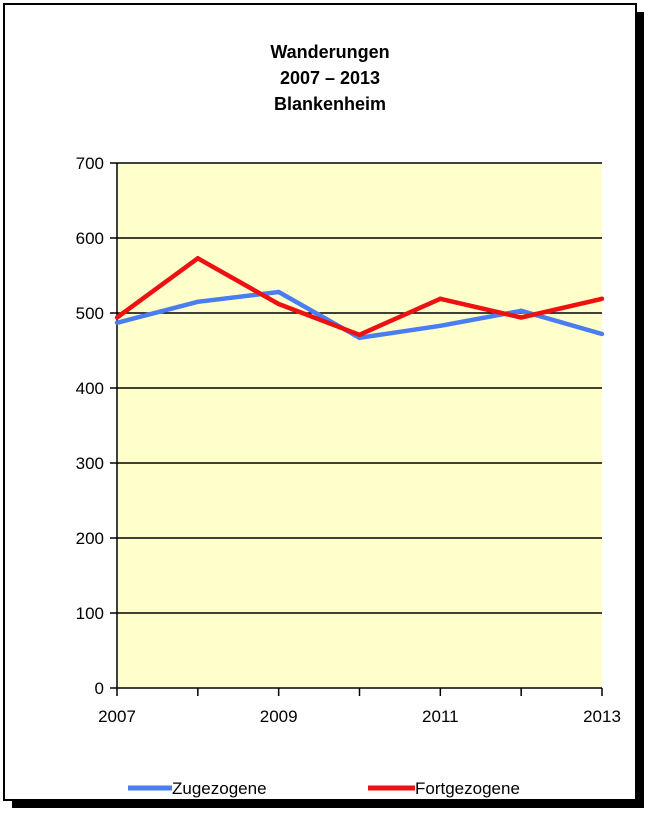 This screenshot has width=650, height=817. I want to click on y-tick-label: 300, so click(90, 463).